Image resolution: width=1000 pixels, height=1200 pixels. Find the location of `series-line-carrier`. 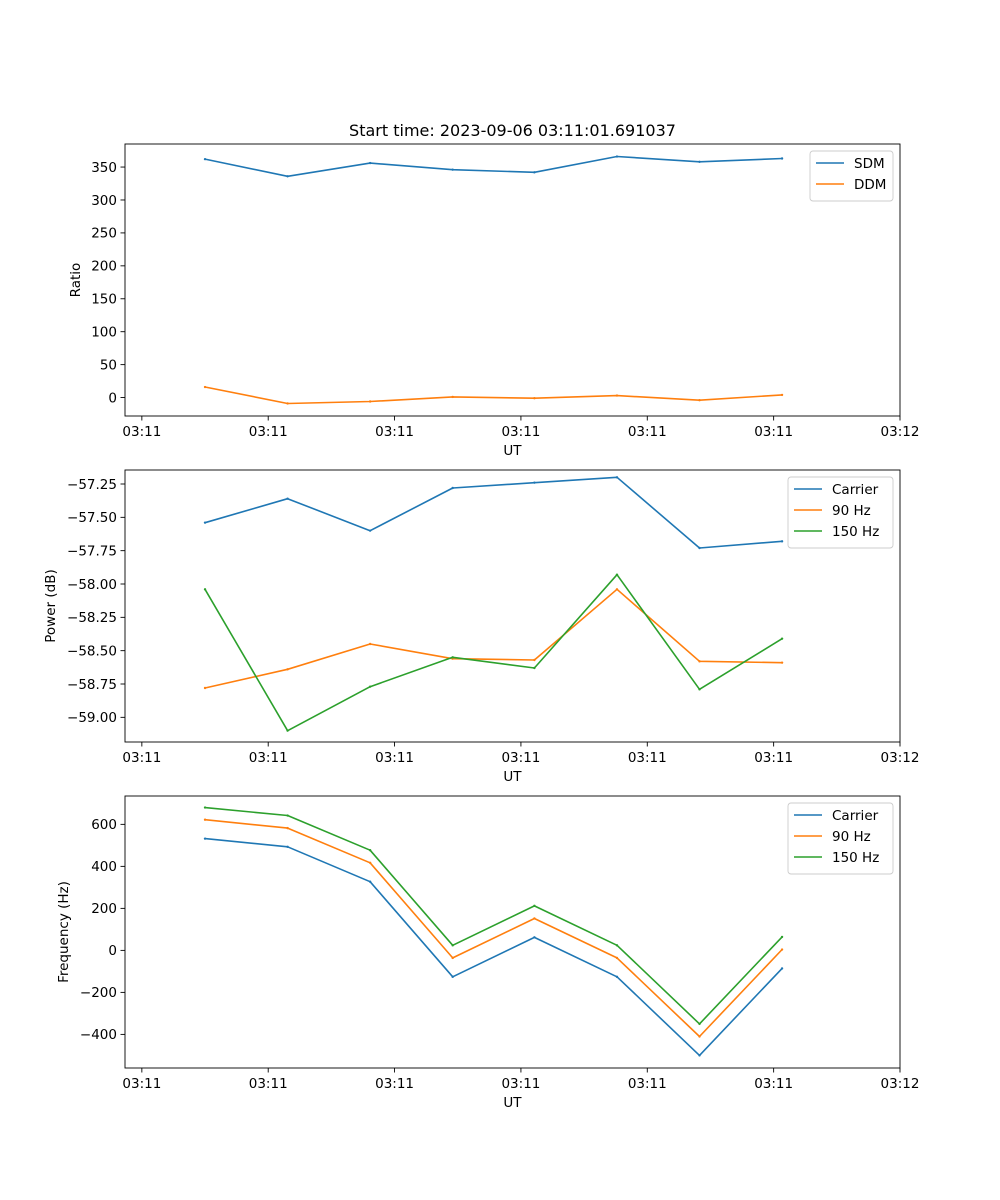

series-line-carrier is located at coordinates (493, 947).